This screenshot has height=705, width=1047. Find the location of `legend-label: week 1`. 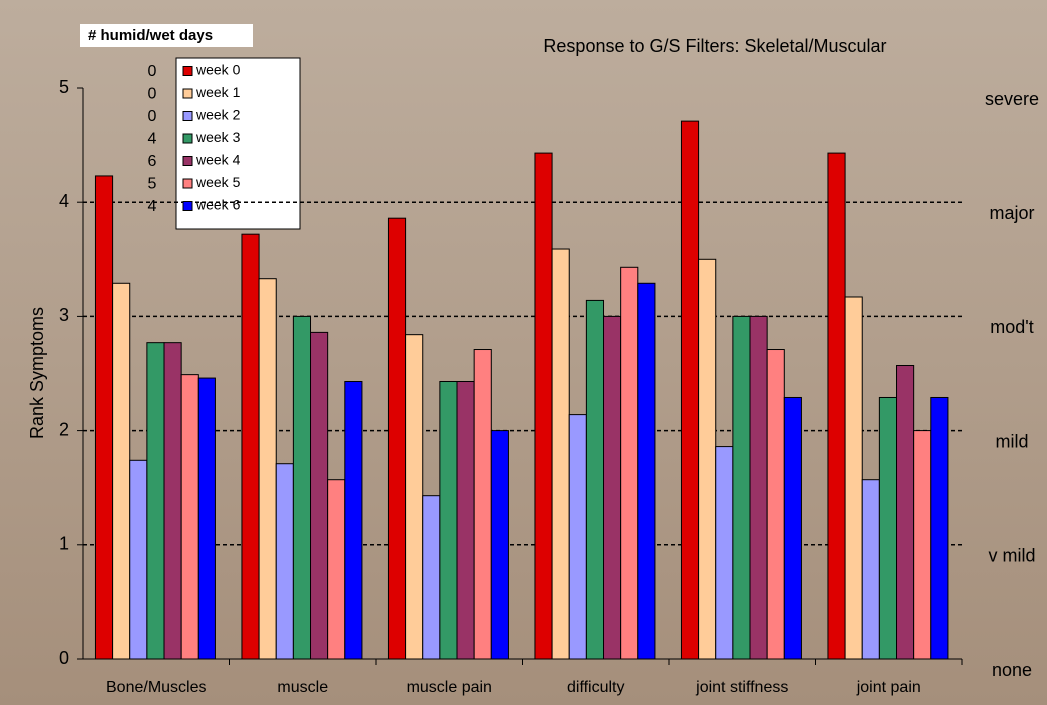

legend-label: week 1 is located at coordinates (218, 92).